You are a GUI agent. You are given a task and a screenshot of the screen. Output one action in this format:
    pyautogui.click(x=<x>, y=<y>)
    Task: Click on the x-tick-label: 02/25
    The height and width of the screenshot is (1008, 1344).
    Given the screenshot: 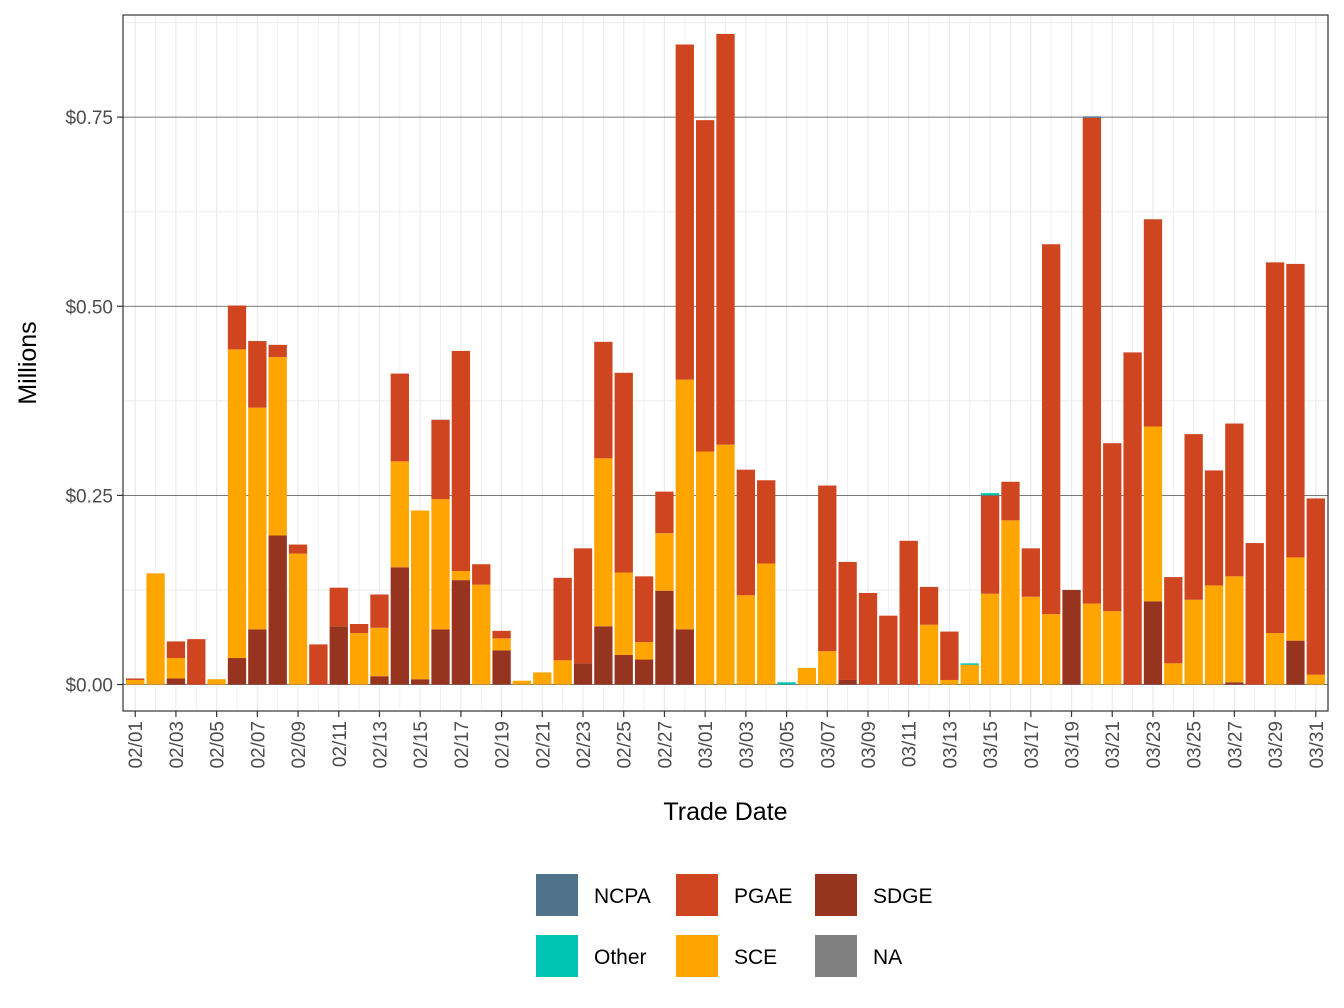 What is the action you would take?
    pyautogui.click(x=625, y=745)
    